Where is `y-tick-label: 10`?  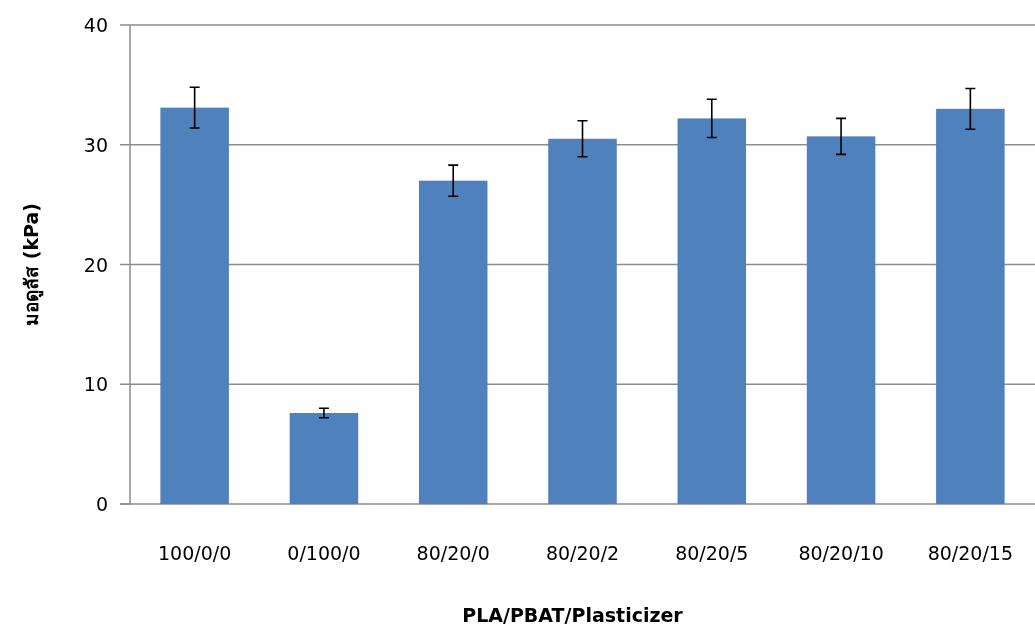 y-tick-label: 10 is located at coordinates (95, 384).